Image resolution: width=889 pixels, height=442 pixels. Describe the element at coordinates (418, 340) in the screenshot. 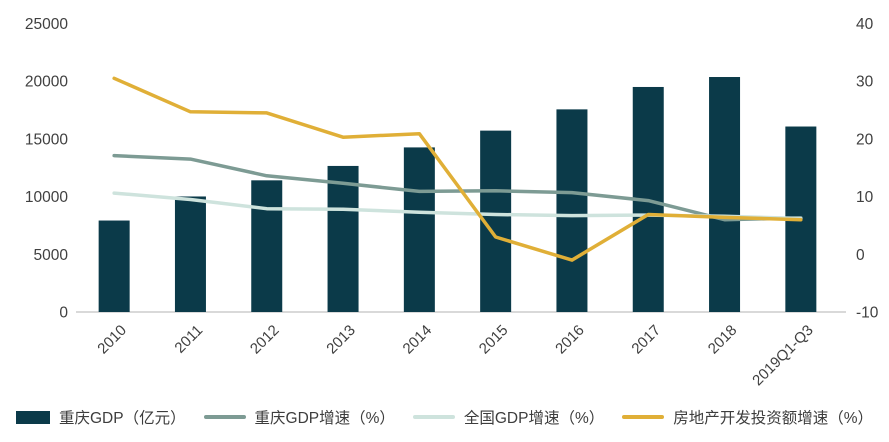

I see `x-axis-label: 2014` at that location.